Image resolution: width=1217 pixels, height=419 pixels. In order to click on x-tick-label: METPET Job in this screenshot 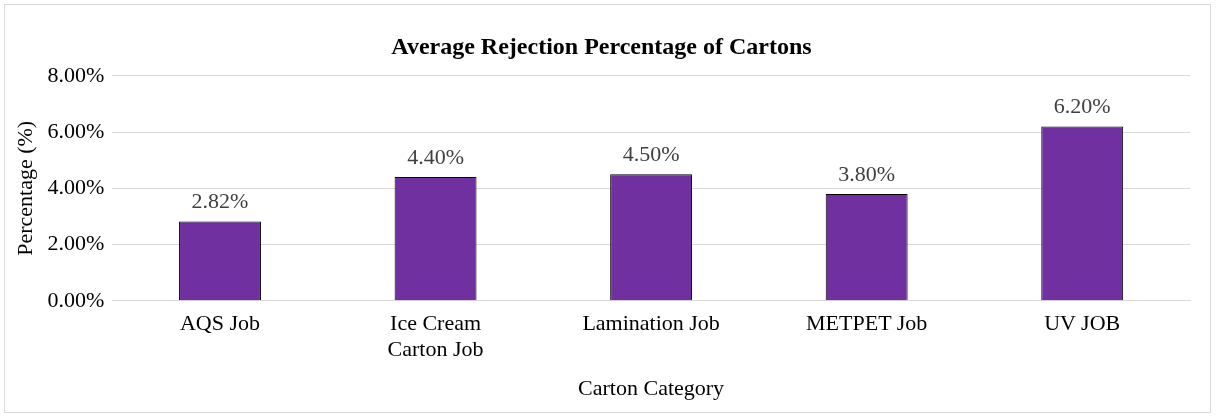, I will do `click(867, 322)`.